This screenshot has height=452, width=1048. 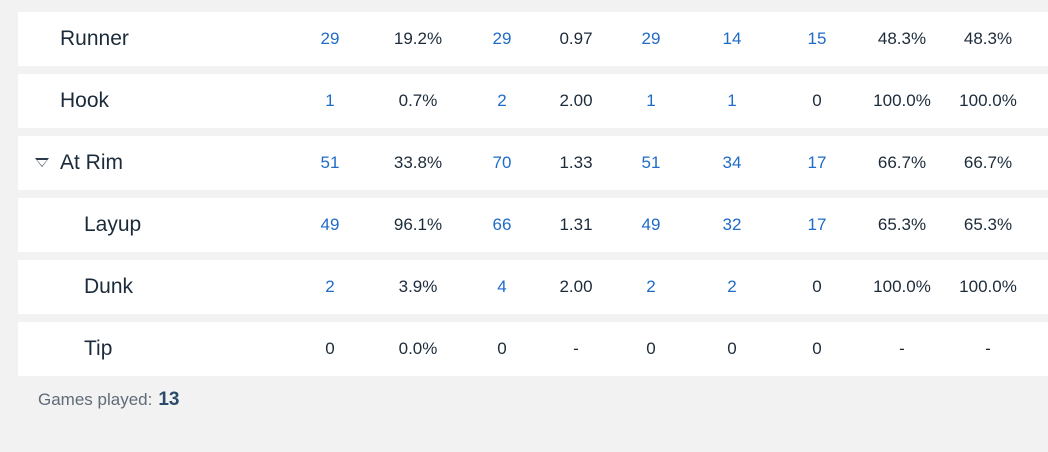 I want to click on stat-link: 14, so click(x=732, y=38).